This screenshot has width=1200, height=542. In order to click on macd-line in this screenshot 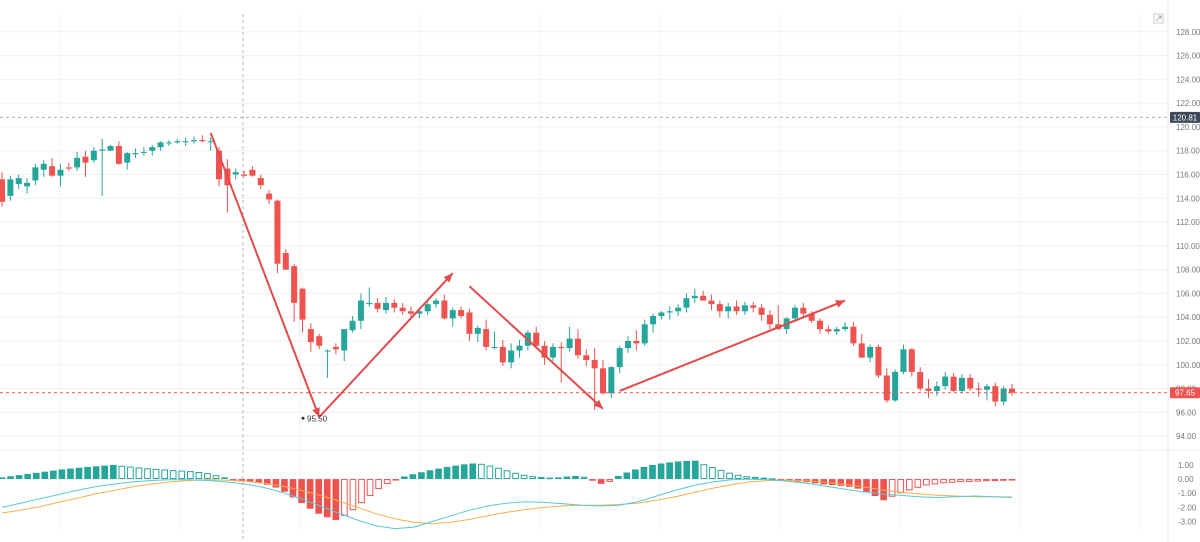, I will do `click(507, 504)`.